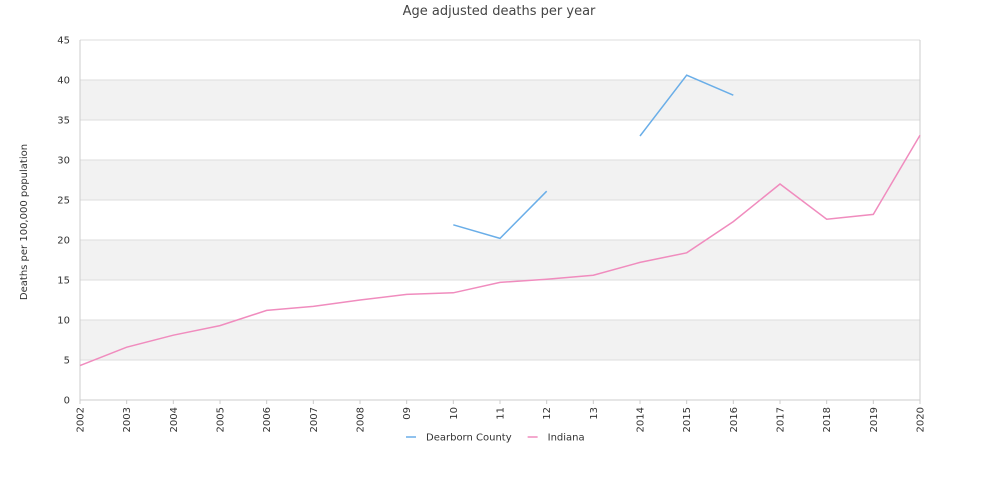 This screenshot has height=500, width=1000. Describe the element at coordinates (81, 419) in the screenshot. I see `x-tick-label: 2002` at that location.